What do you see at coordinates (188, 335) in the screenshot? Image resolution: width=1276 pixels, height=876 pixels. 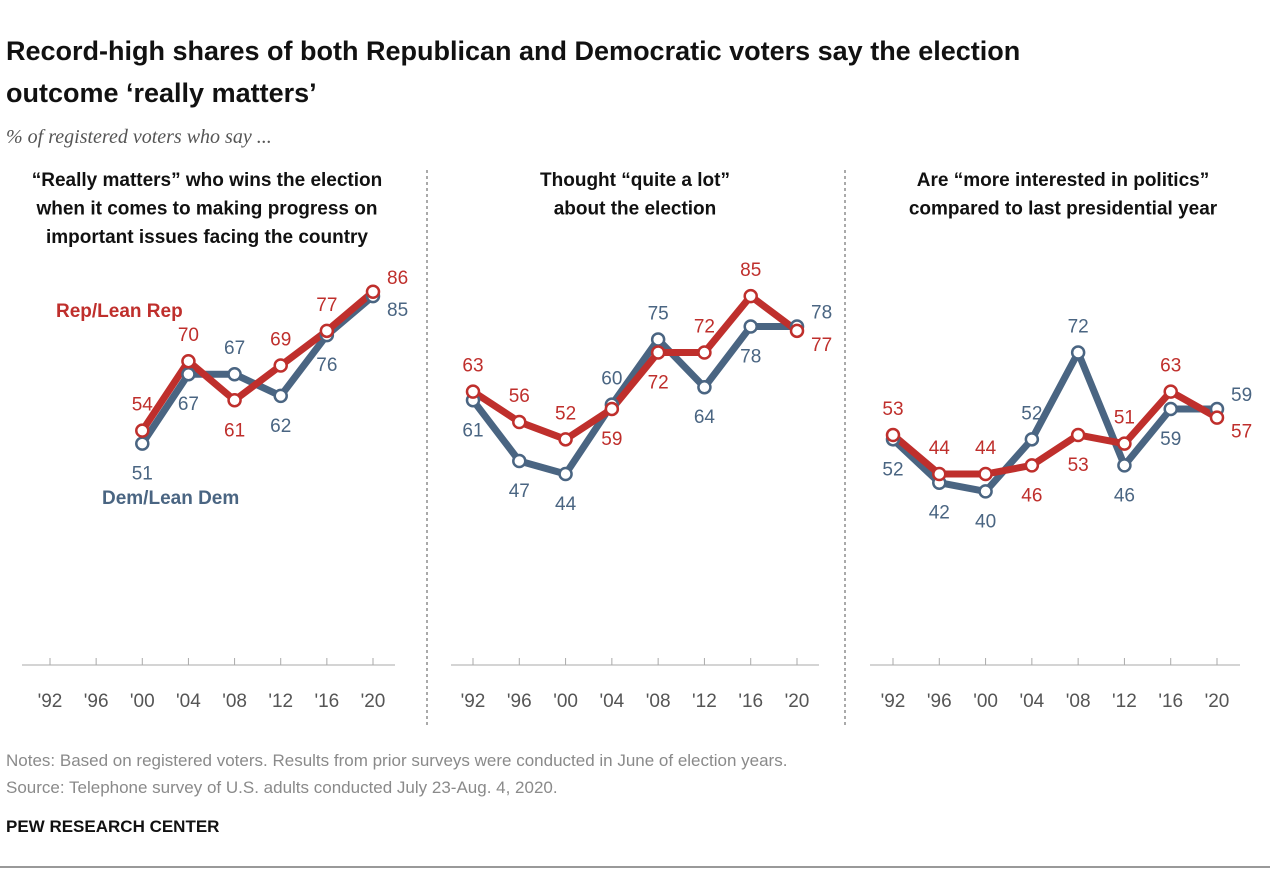 I see `value-label: 70` at bounding box center [188, 335].